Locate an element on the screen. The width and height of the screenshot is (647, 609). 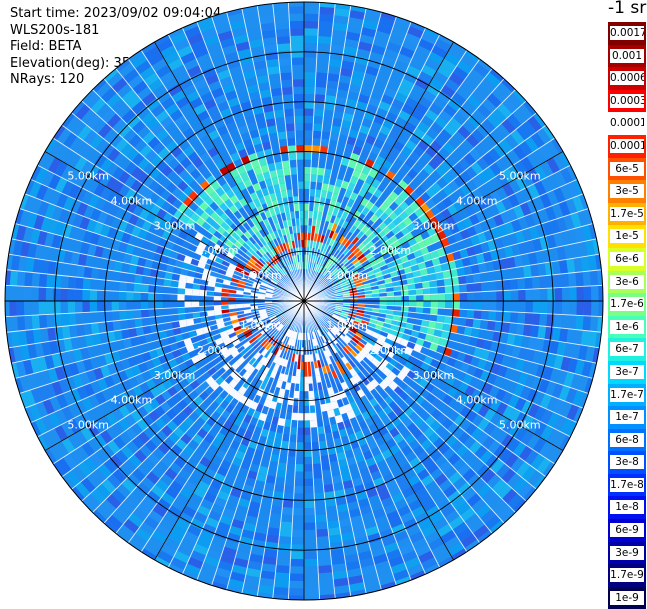
range-ring-label: 2.00km is located at coordinates (218, 250).